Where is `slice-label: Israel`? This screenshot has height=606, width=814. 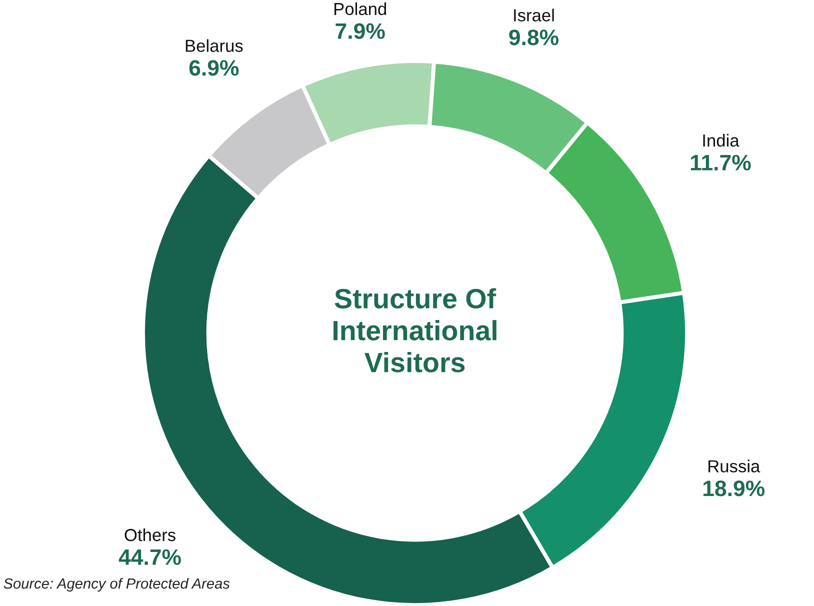
slice-label: Israel is located at coordinates (534, 15).